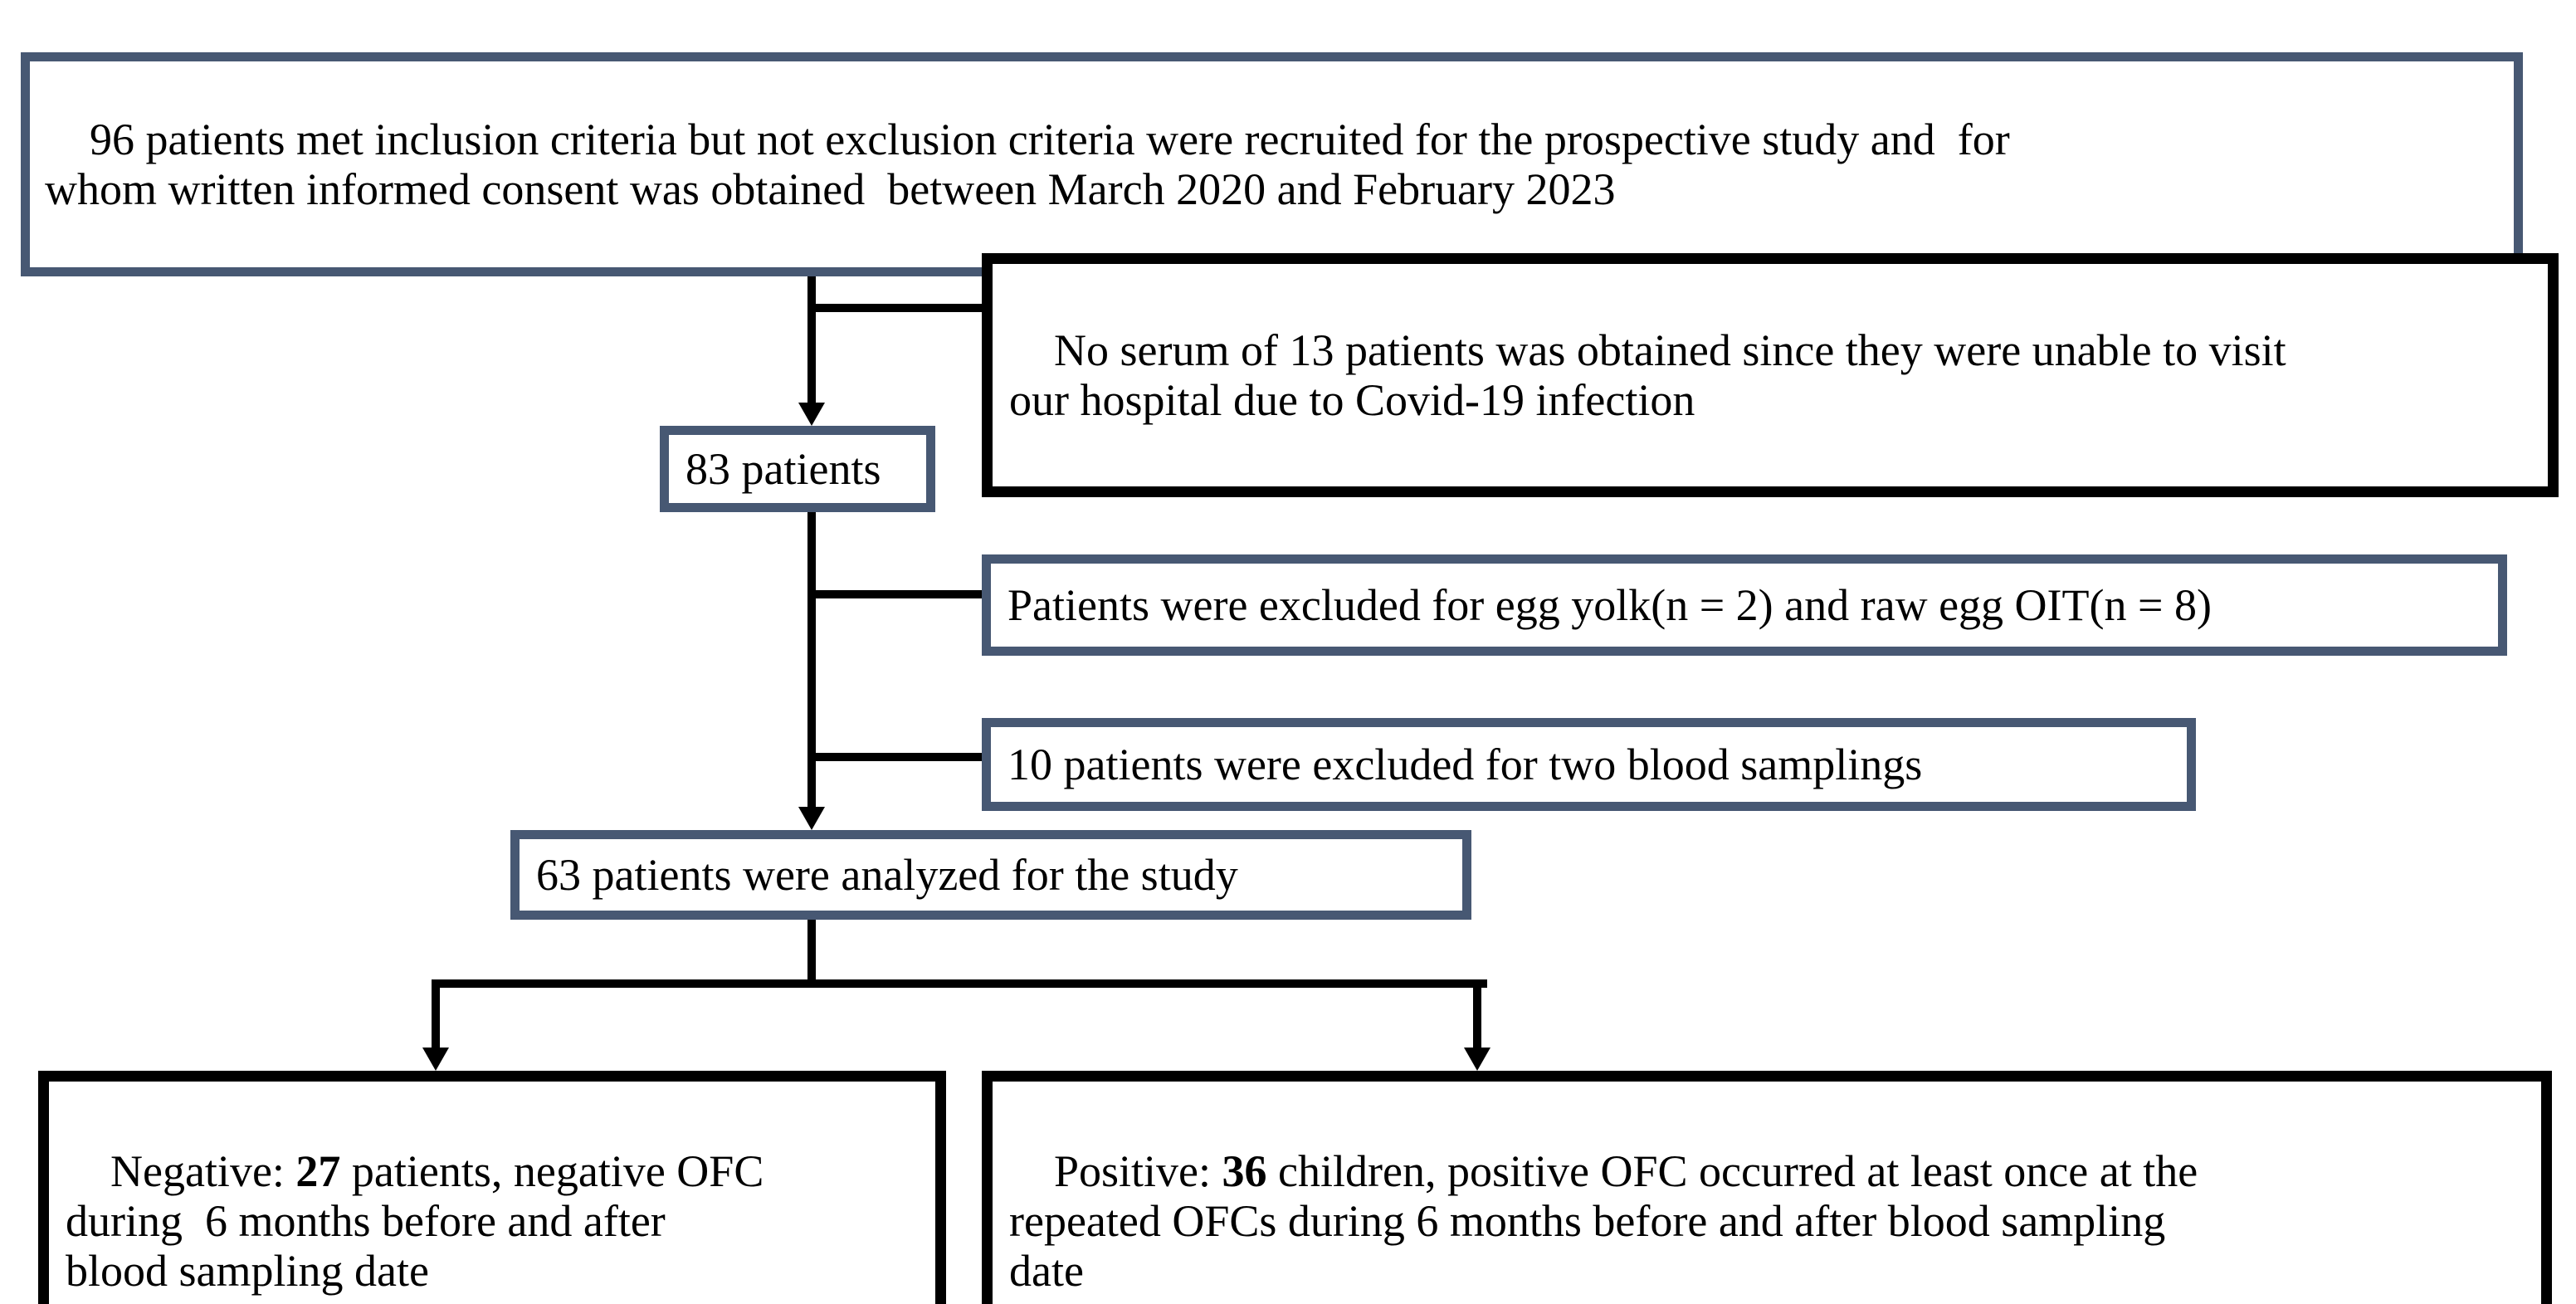  I want to click on arrowhead-into-positive-box, so click(1477, 1059).